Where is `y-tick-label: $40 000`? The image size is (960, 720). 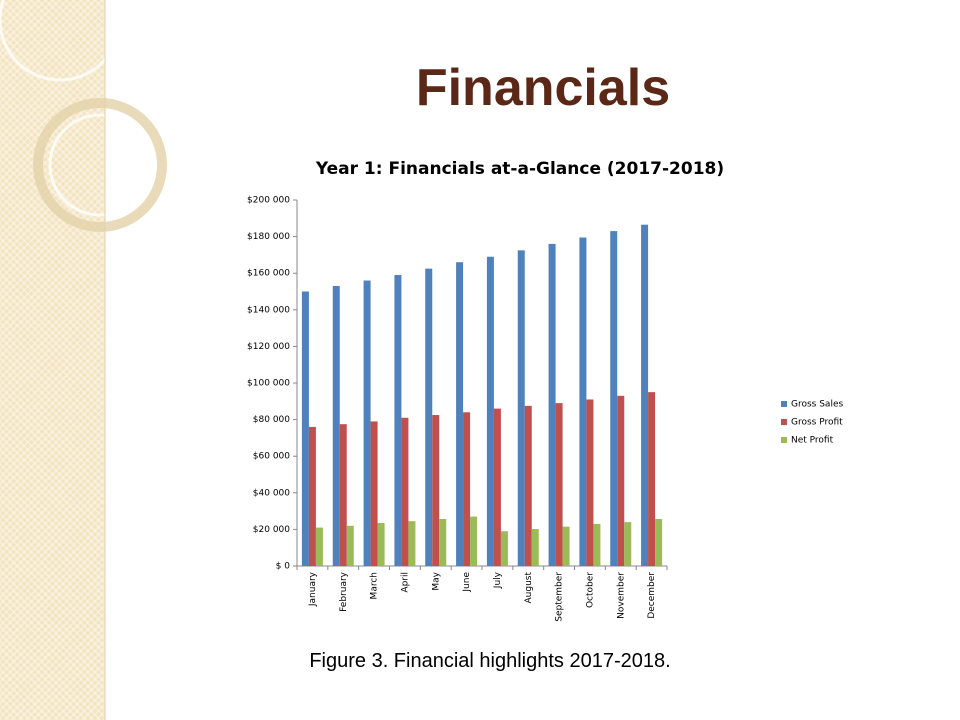 y-tick-label: $40 000 is located at coordinates (271, 493).